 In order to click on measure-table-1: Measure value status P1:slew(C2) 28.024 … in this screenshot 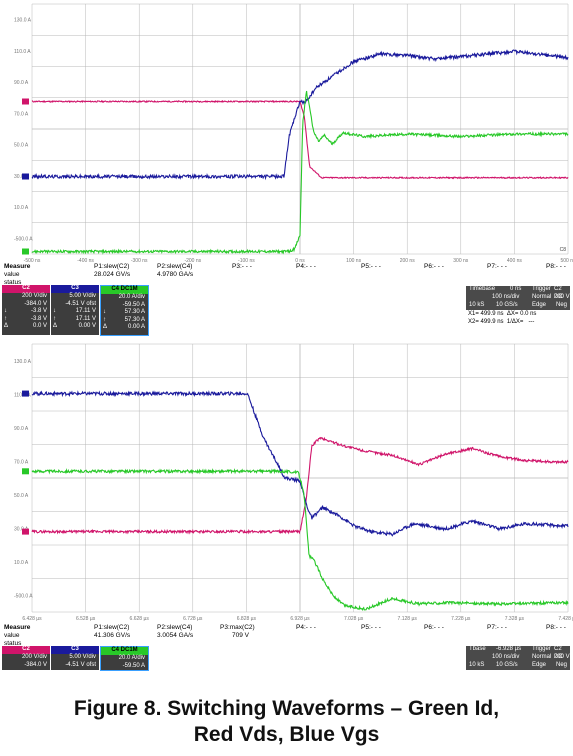, I will do `click(286, 276)`.